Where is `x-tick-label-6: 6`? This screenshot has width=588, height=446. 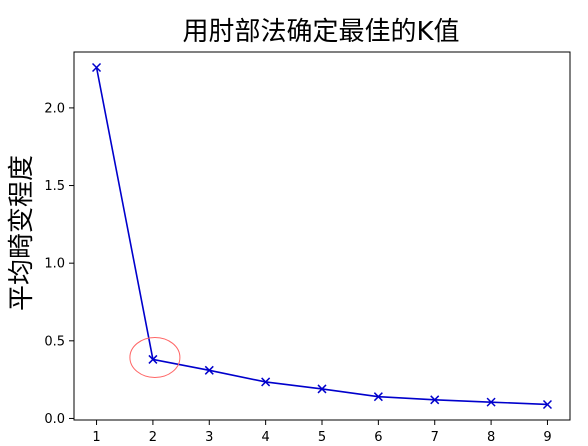 x-tick-label-6: 6 is located at coordinates (378, 437).